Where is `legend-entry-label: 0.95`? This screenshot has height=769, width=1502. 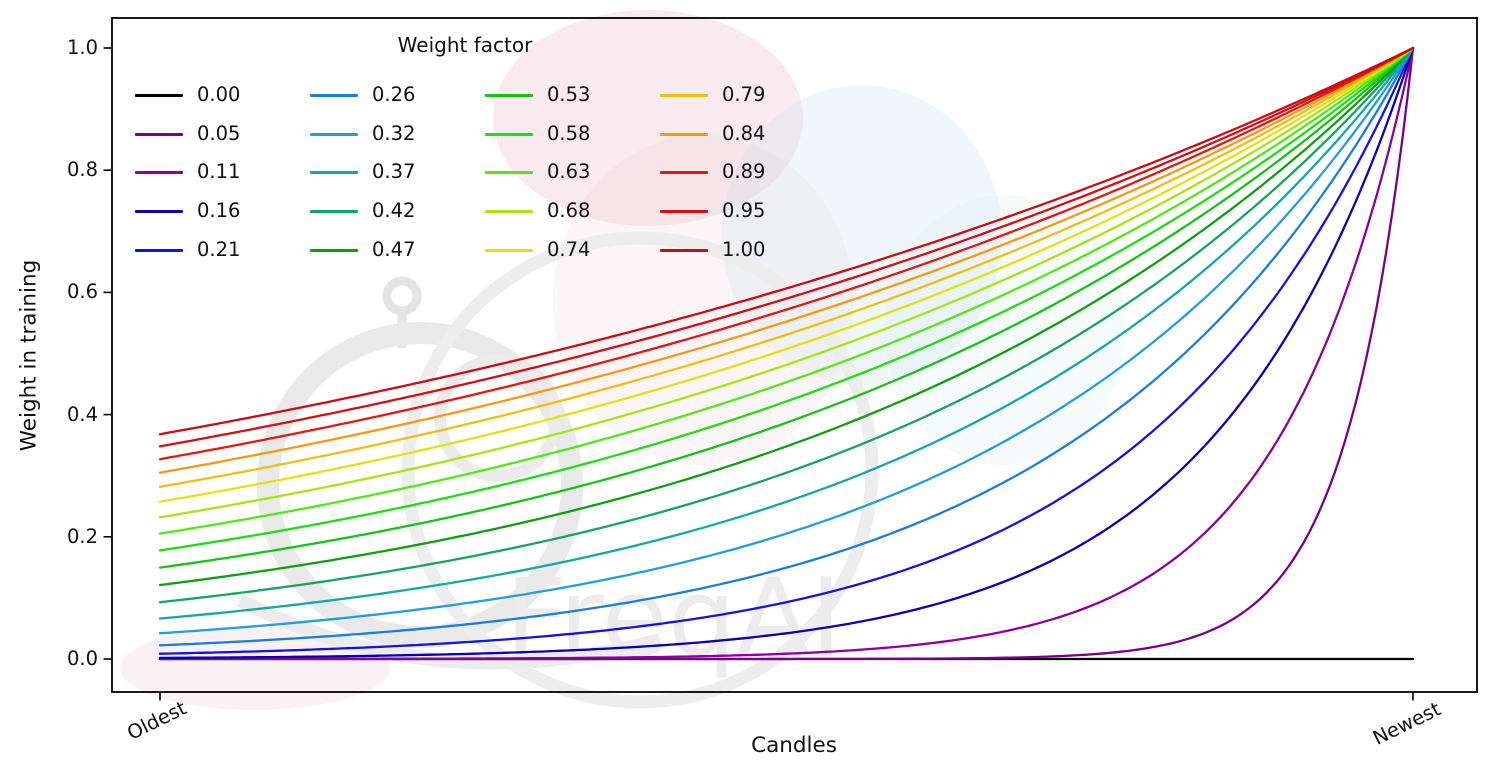
legend-entry-label: 0.95 is located at coordinates (744, 210).